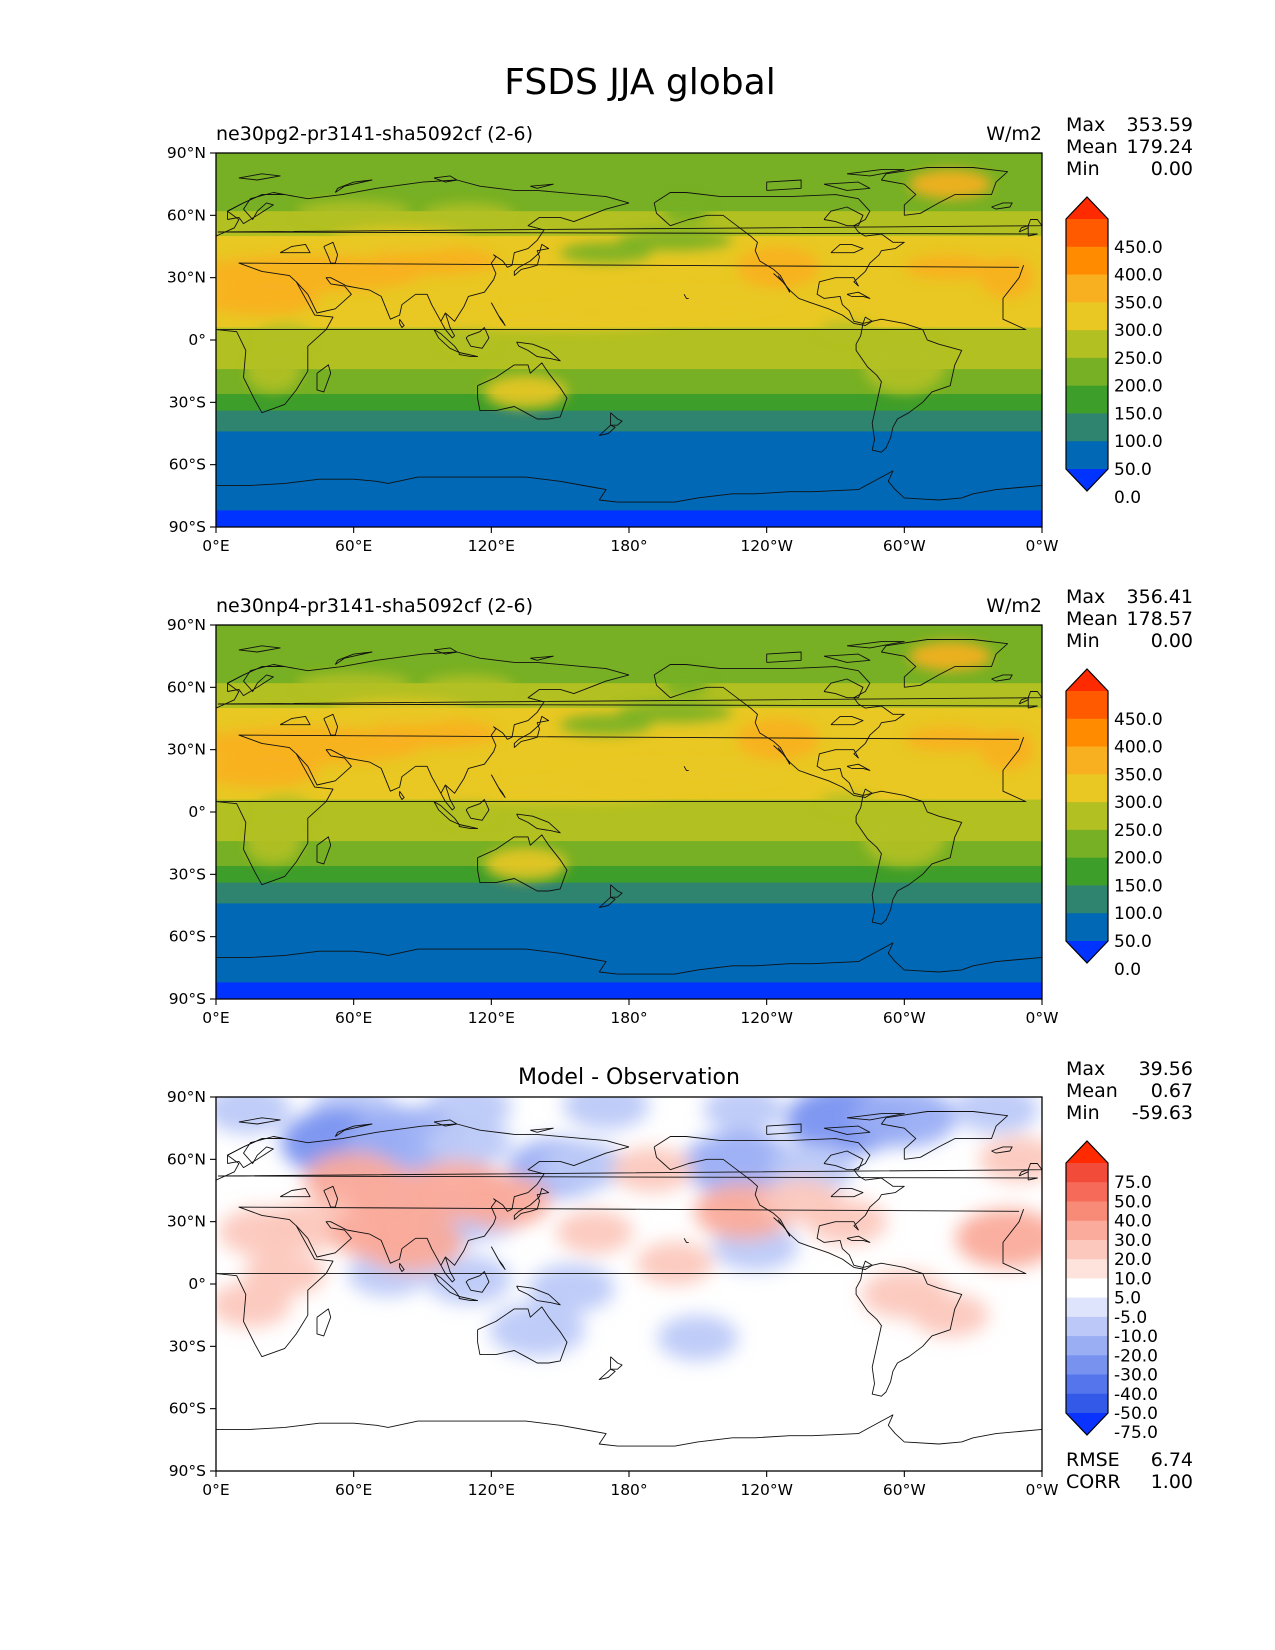  What do you see at coordinates (1138, 886) in the screenshot?
I see `colorbar-label: 150.0` at bounding box center [1138, 886].